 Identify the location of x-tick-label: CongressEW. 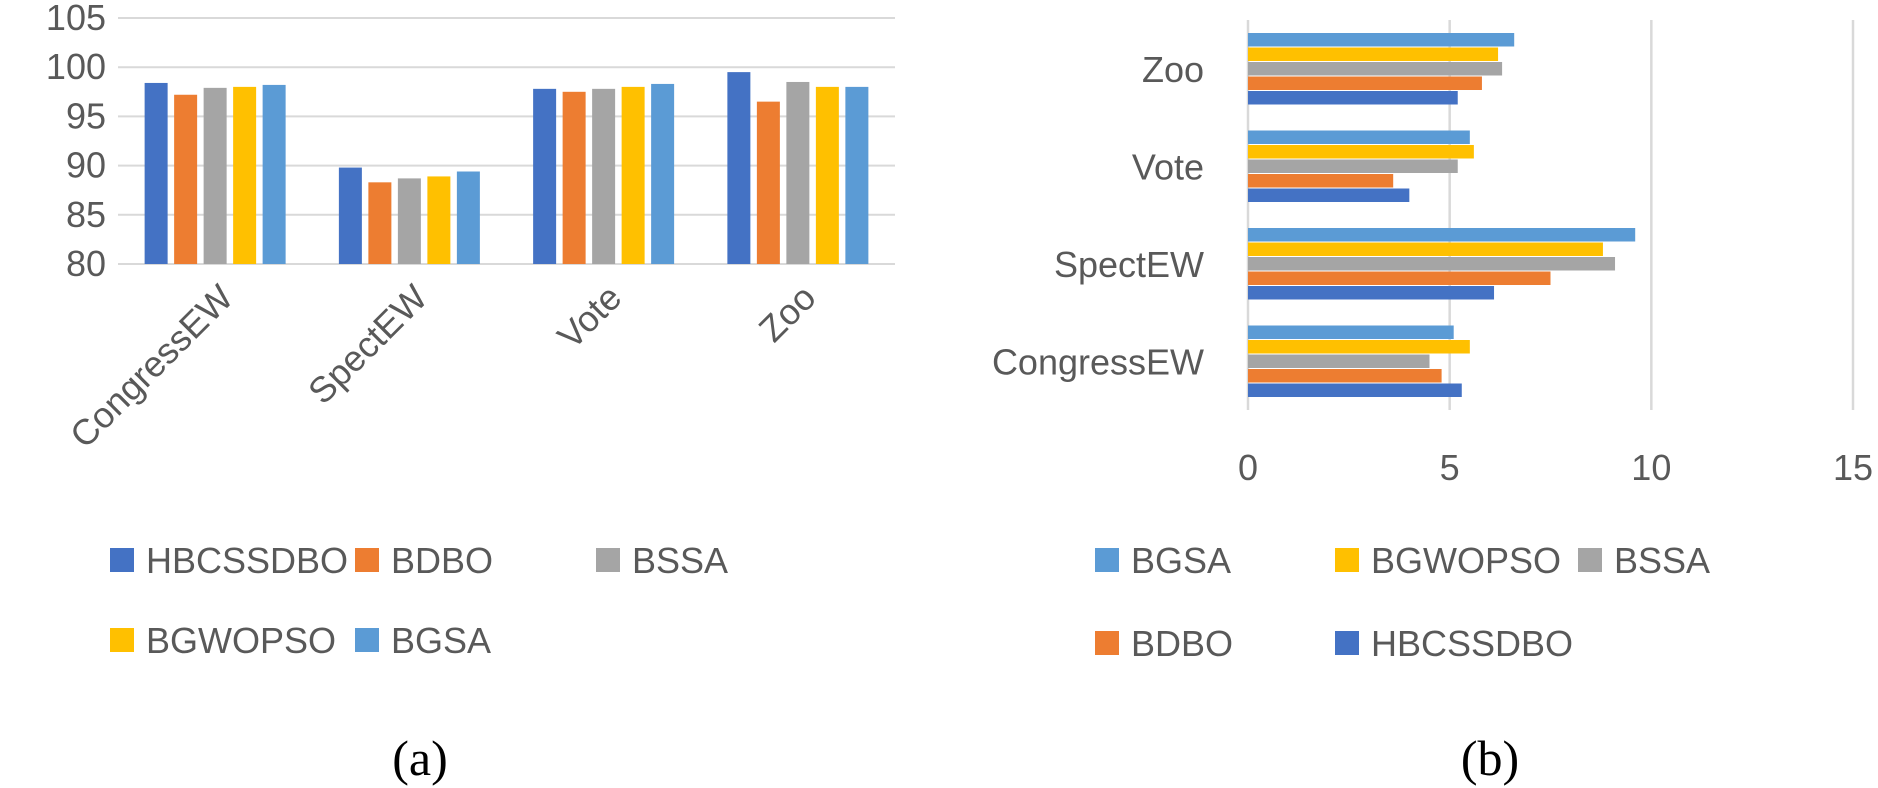
(151, 366).